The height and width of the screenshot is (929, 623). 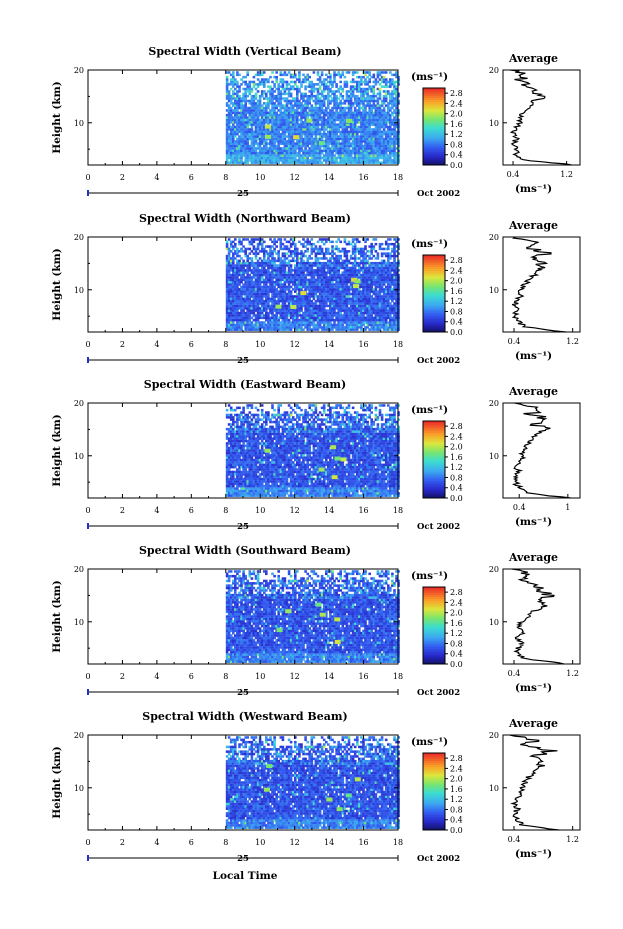 I want to click on colorbar-segment, so click(x=434, y=110).